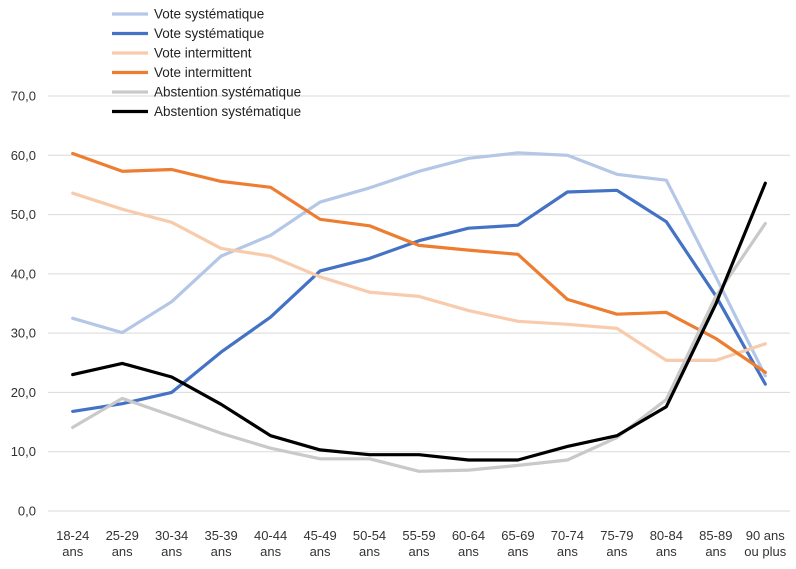 Image resolution: width=796 pixels, height=569 pixels. What do you see at coordinates (369, 543) in the screenshot?
I see `x-tick-label: 50-54 ans` at bounding box center [369, 543].